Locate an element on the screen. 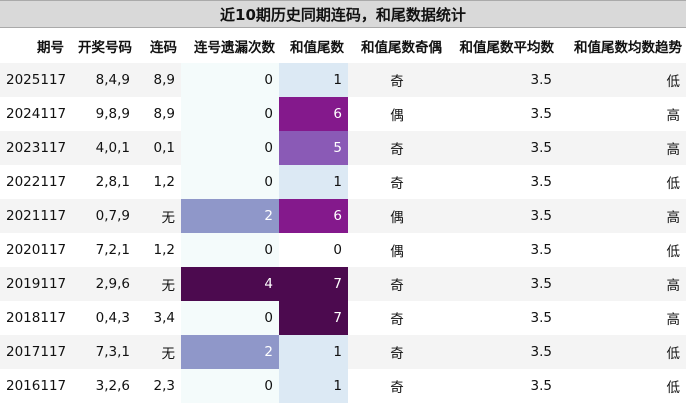  cell-numbers: 0,4,3 is located at coordinates (102, 318).